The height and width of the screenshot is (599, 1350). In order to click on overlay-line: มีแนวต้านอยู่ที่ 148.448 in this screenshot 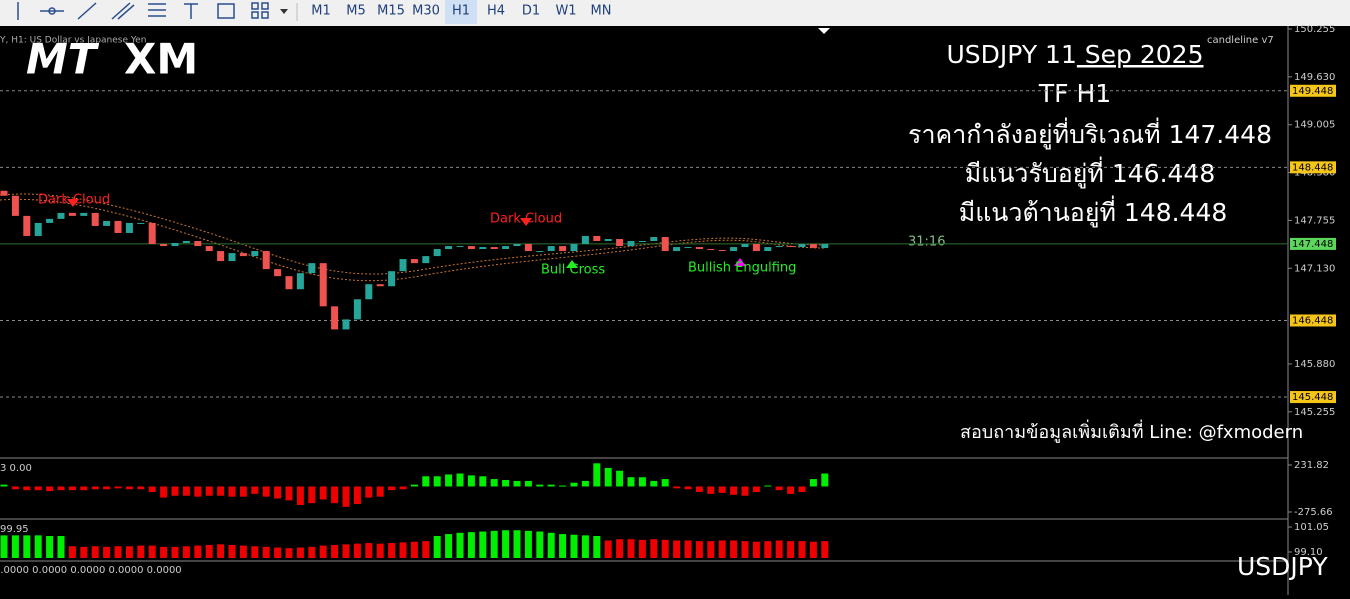, I will do `click(1093, 211)`.